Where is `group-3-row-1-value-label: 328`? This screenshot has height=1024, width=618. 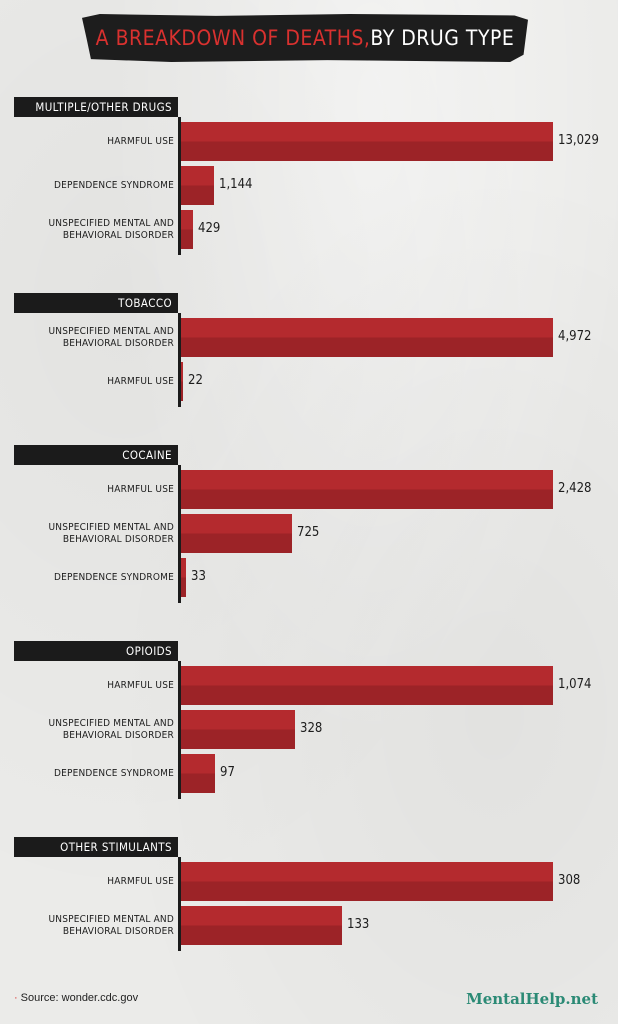 group-3-row-1-value-label: 328 is located at coordinates (311, 728).